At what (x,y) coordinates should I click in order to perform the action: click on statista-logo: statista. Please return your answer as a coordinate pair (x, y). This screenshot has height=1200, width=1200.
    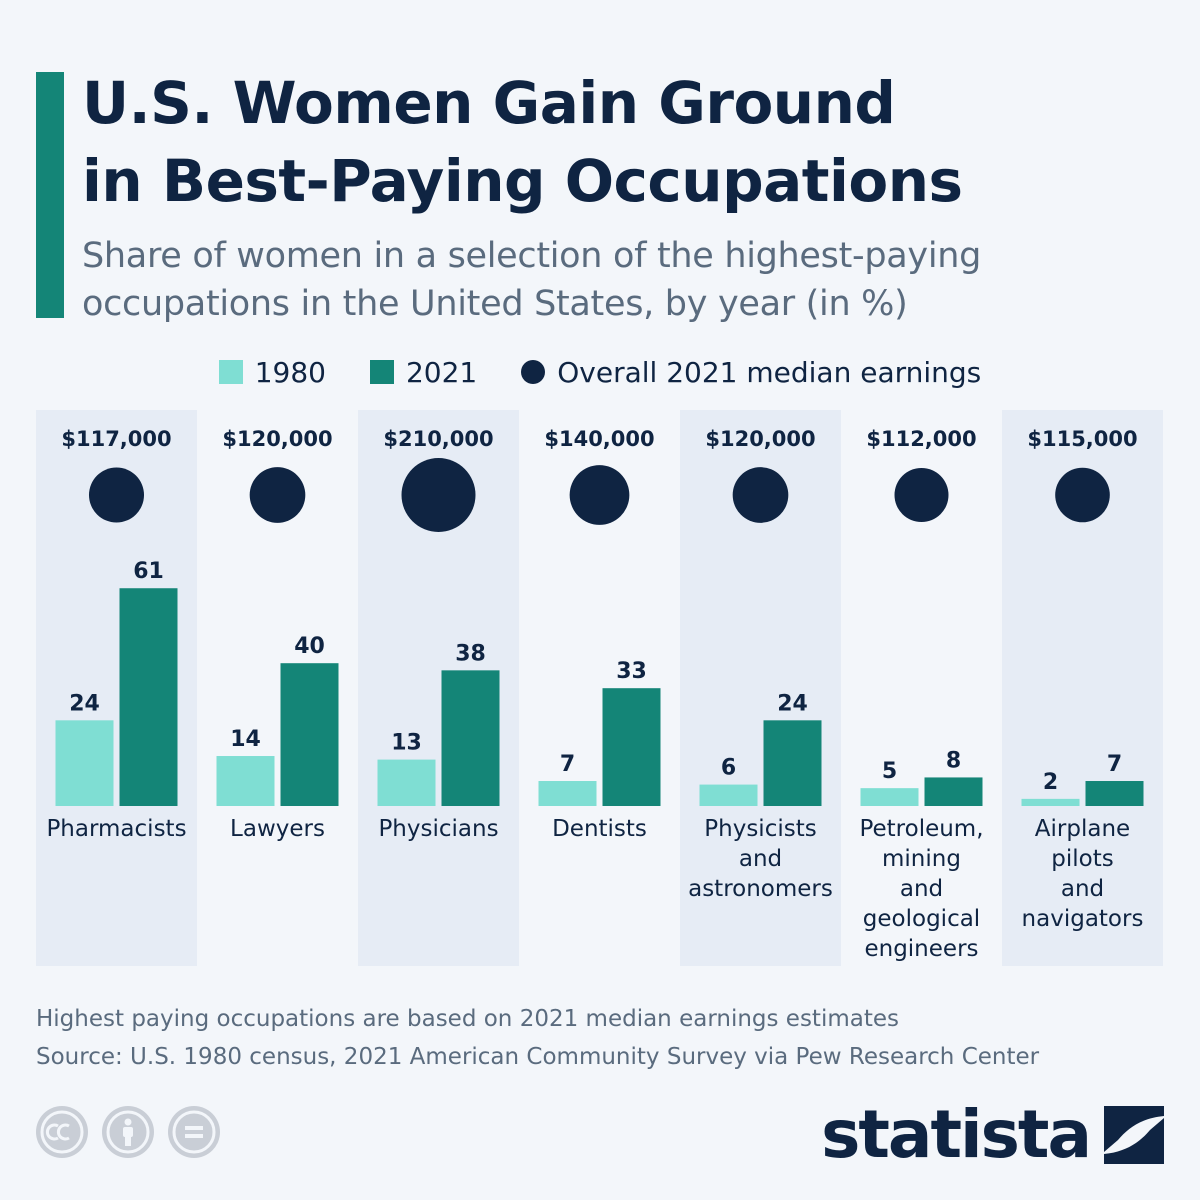
    Looking at the image, I should click on (992, 1135).